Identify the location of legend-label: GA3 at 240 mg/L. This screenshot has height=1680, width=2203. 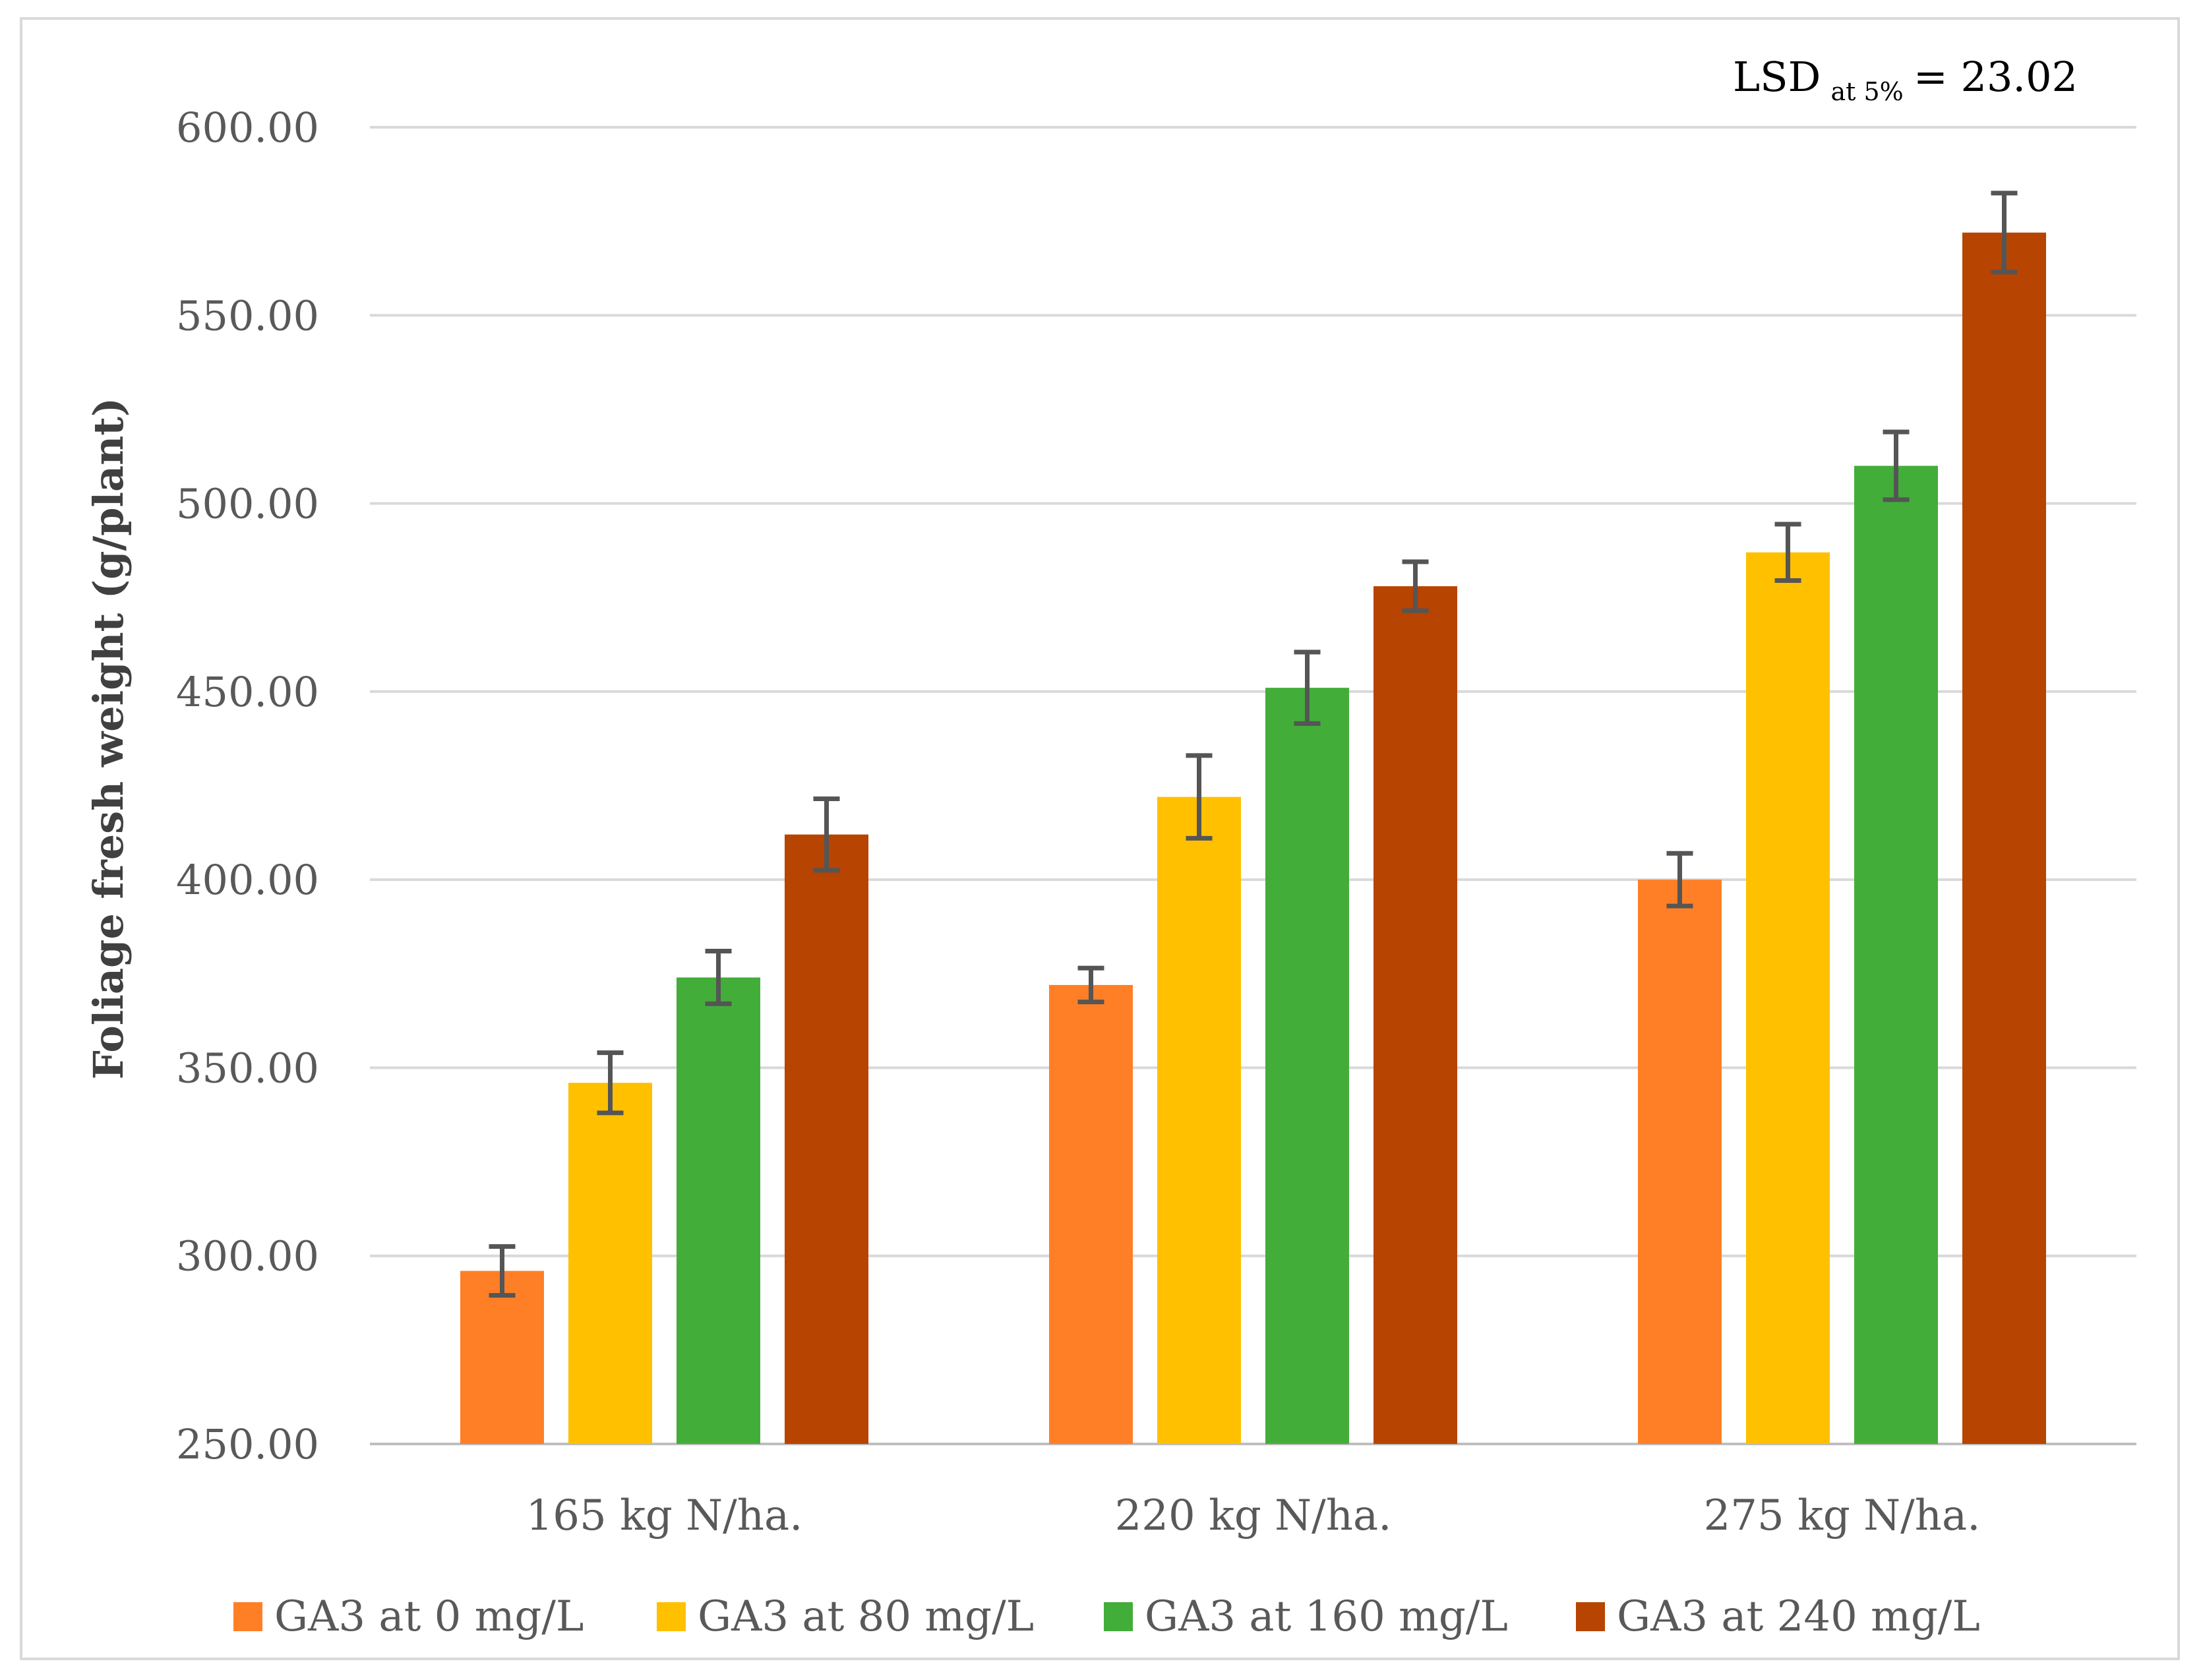
(1798, 1616).